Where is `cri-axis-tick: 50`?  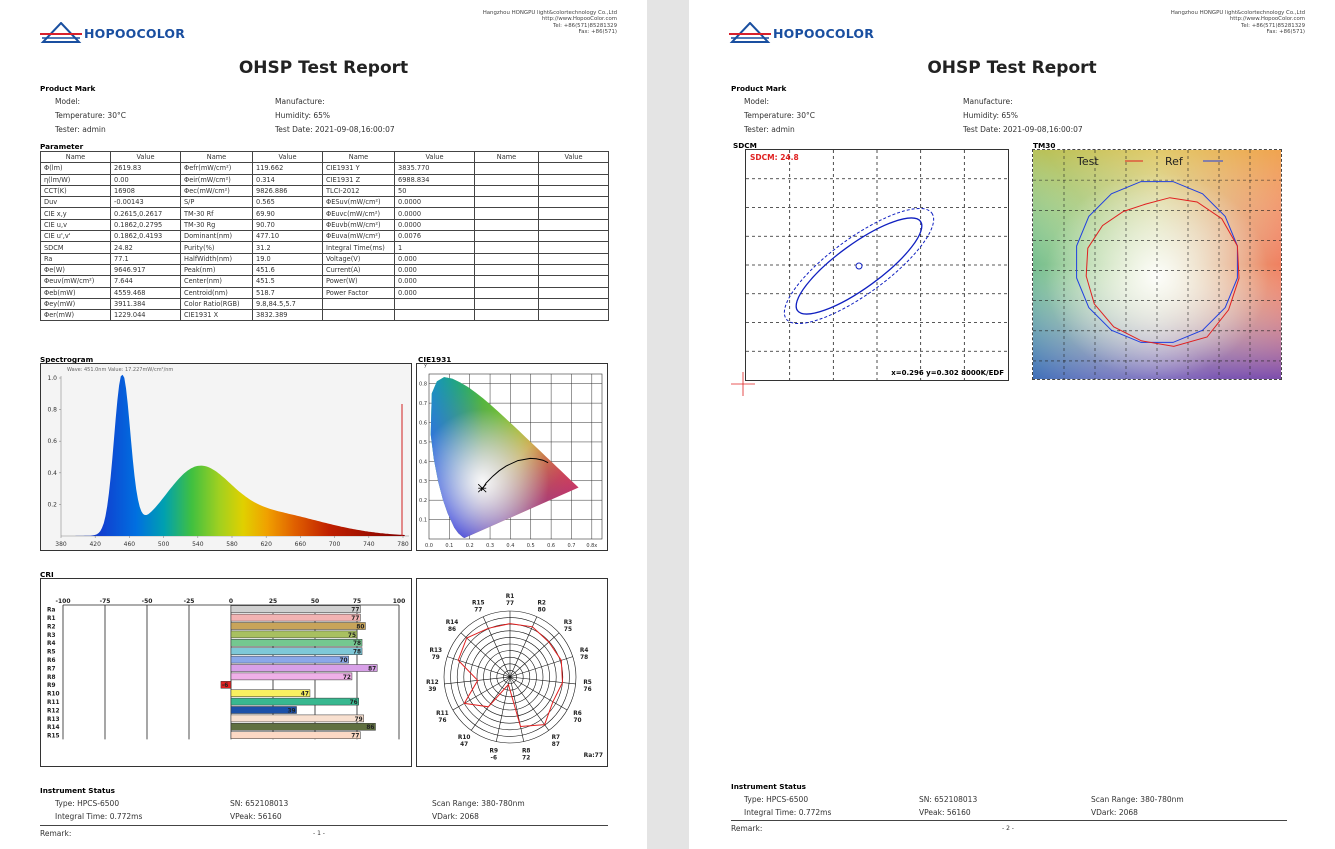 cri-axis-tick: 50 is located at coordinates (315, 601).